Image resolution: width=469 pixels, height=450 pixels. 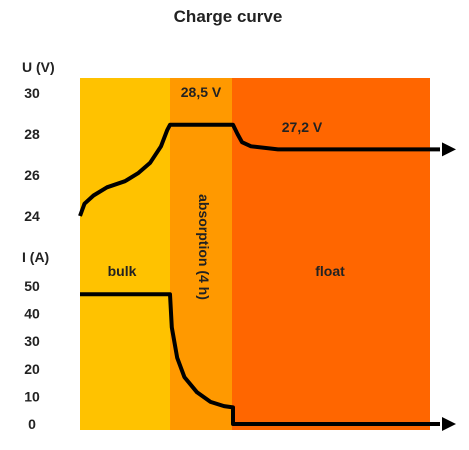 What do you see at coordinates (32, 175) in the screenshot?
I see `voltage-tick-26: 26` at bounding box center [32, 175].